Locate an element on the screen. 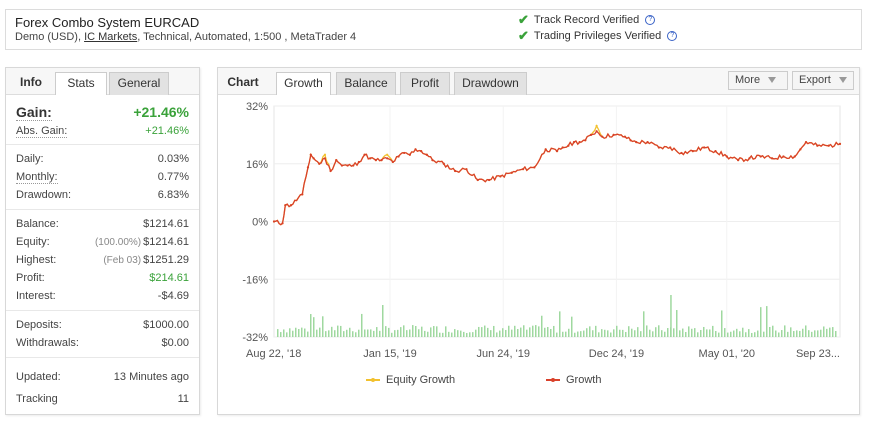  tab-general: General is located at coordinates (139, 83).